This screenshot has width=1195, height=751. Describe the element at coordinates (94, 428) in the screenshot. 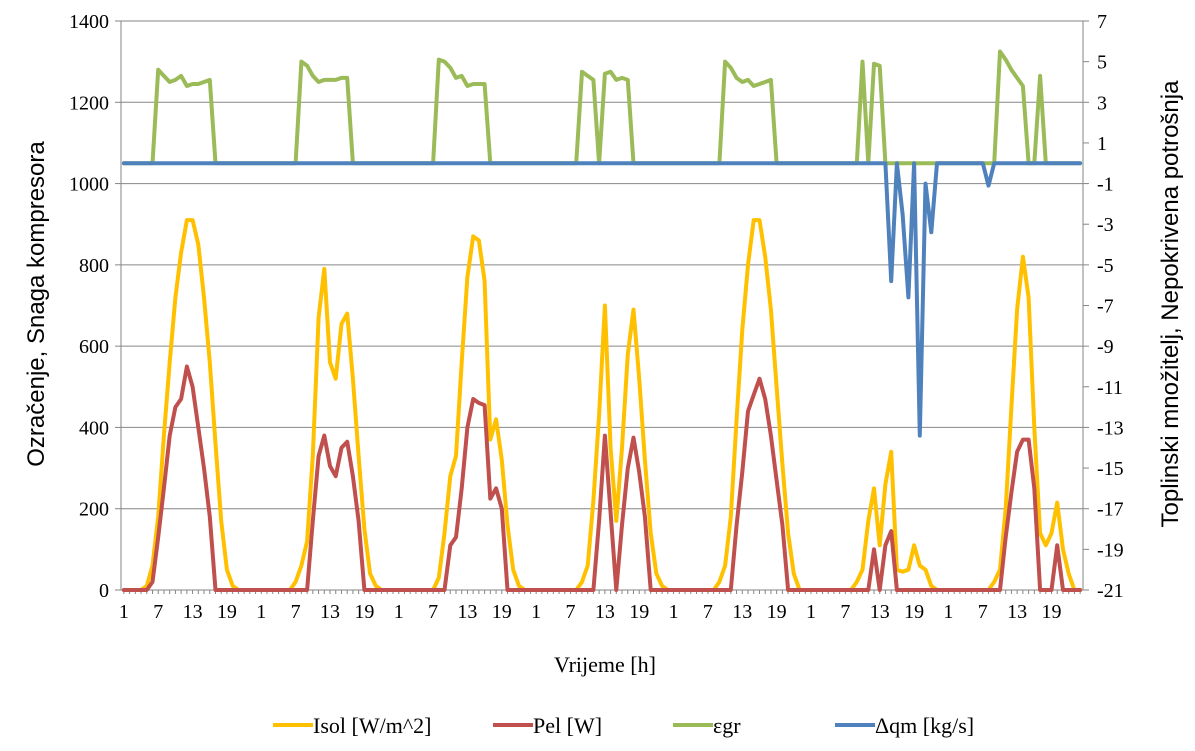

I see `left-tick-label: 400` at that location.